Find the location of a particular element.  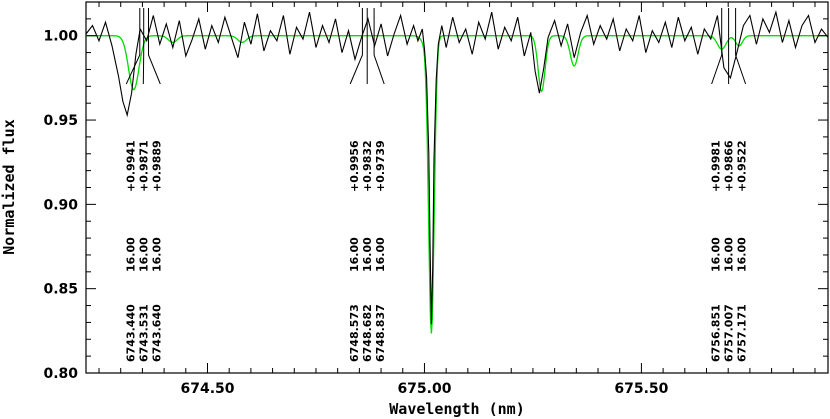

y-tick-label: 0.90 is located at coordinates (60, 205).